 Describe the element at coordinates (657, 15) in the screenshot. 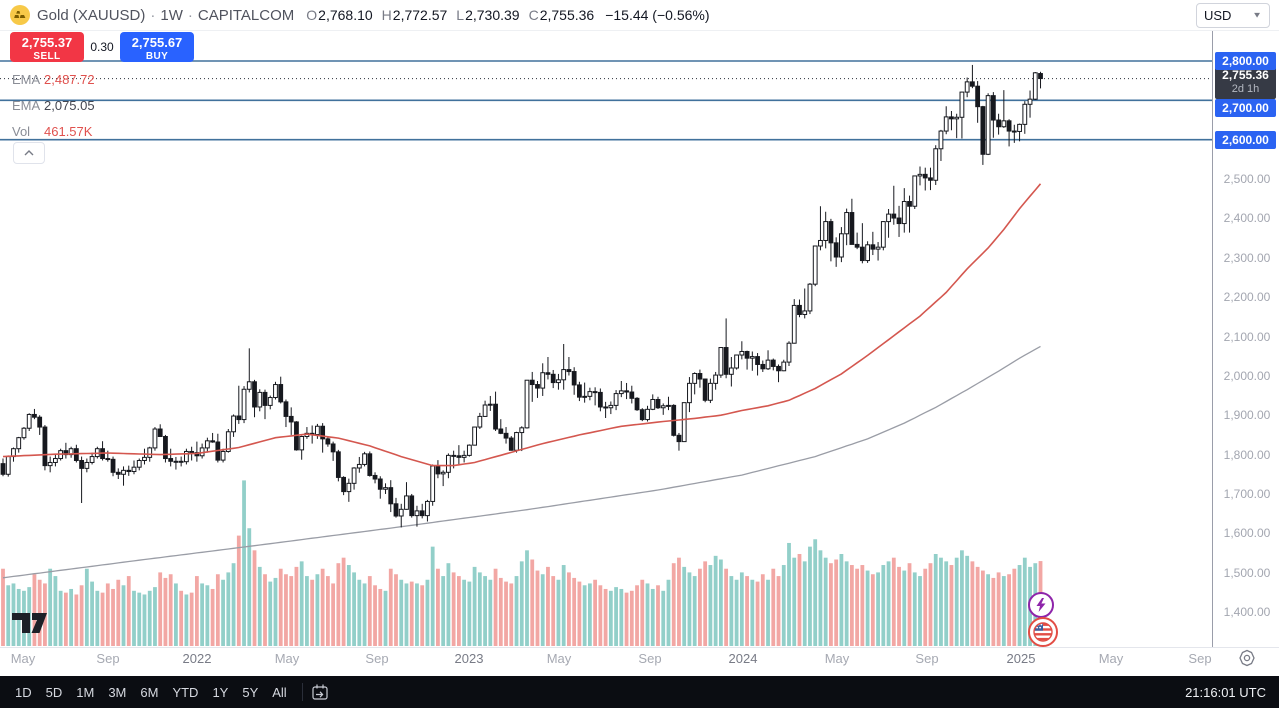

I see `price-change: −15.44 (−0.56%)` at that location.